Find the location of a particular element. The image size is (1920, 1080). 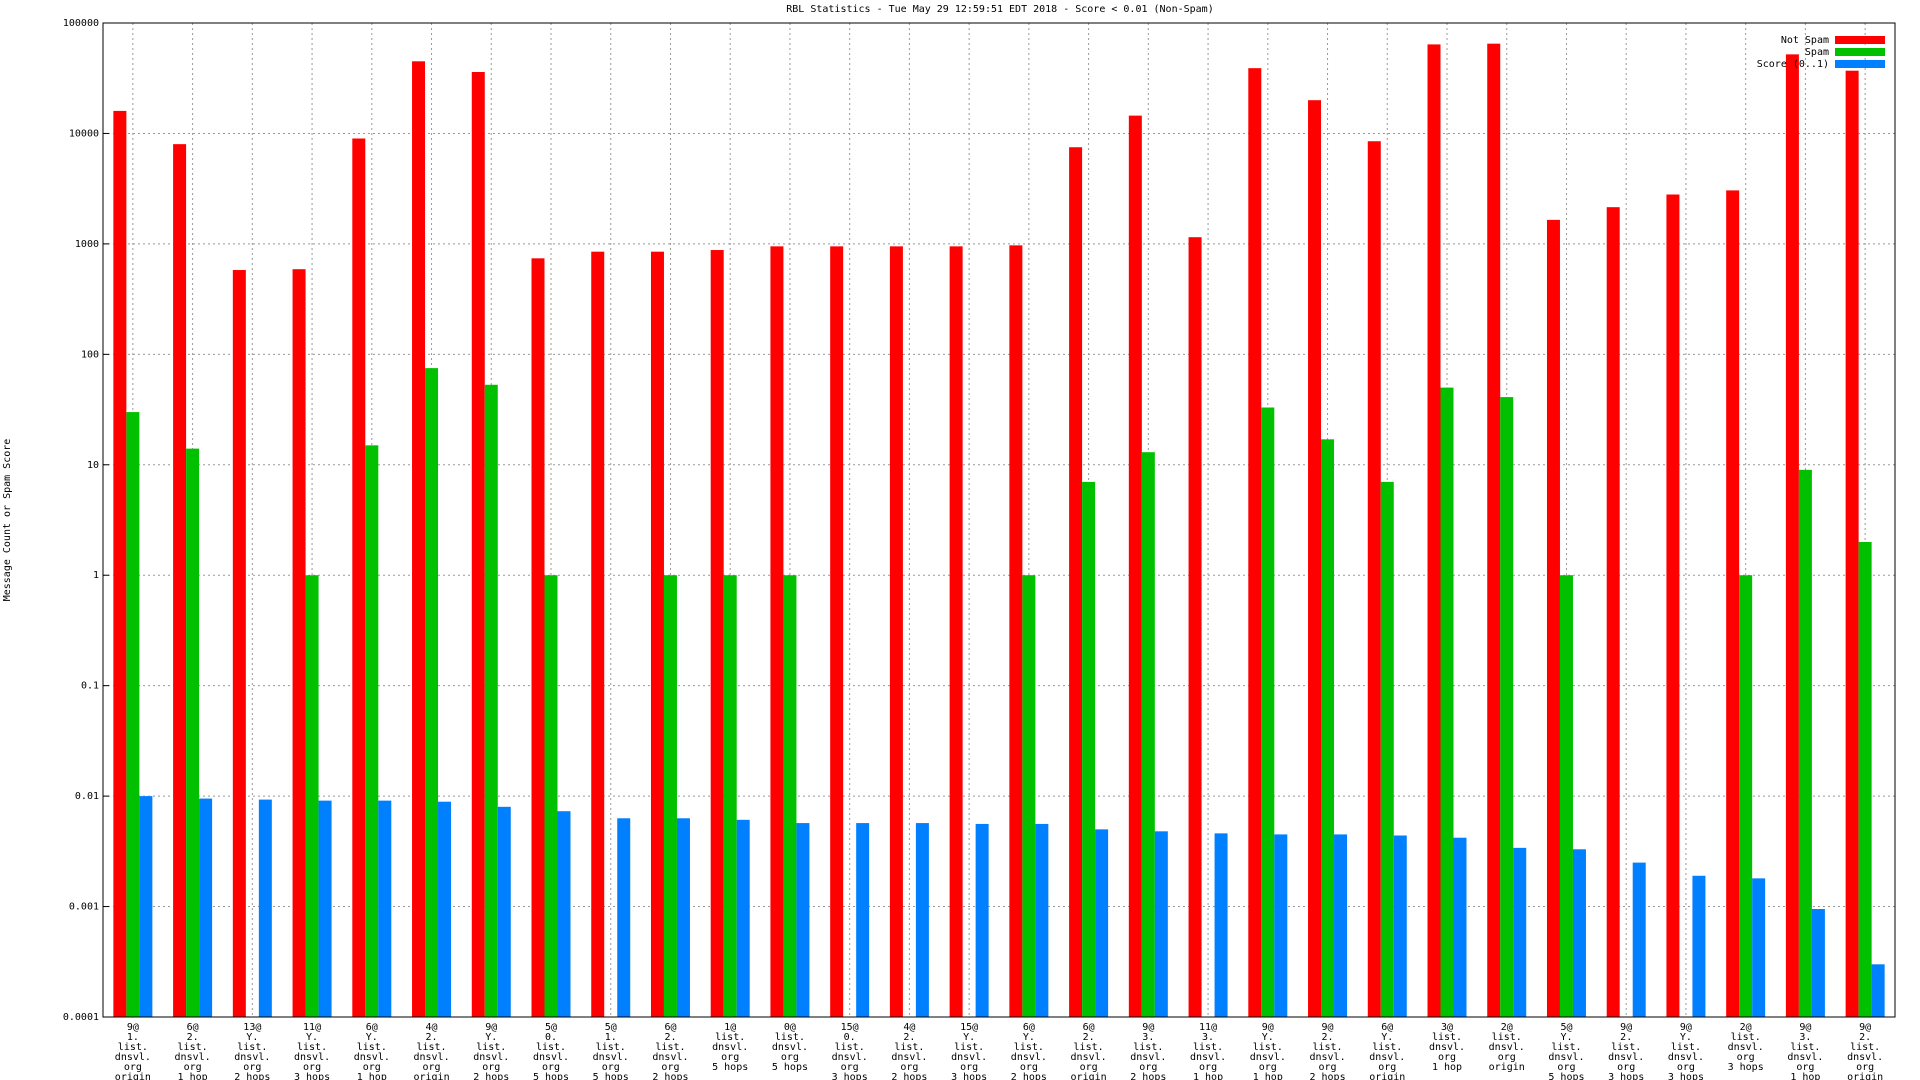

y-tick-label: 10000 is located at coordinates (84, 133).